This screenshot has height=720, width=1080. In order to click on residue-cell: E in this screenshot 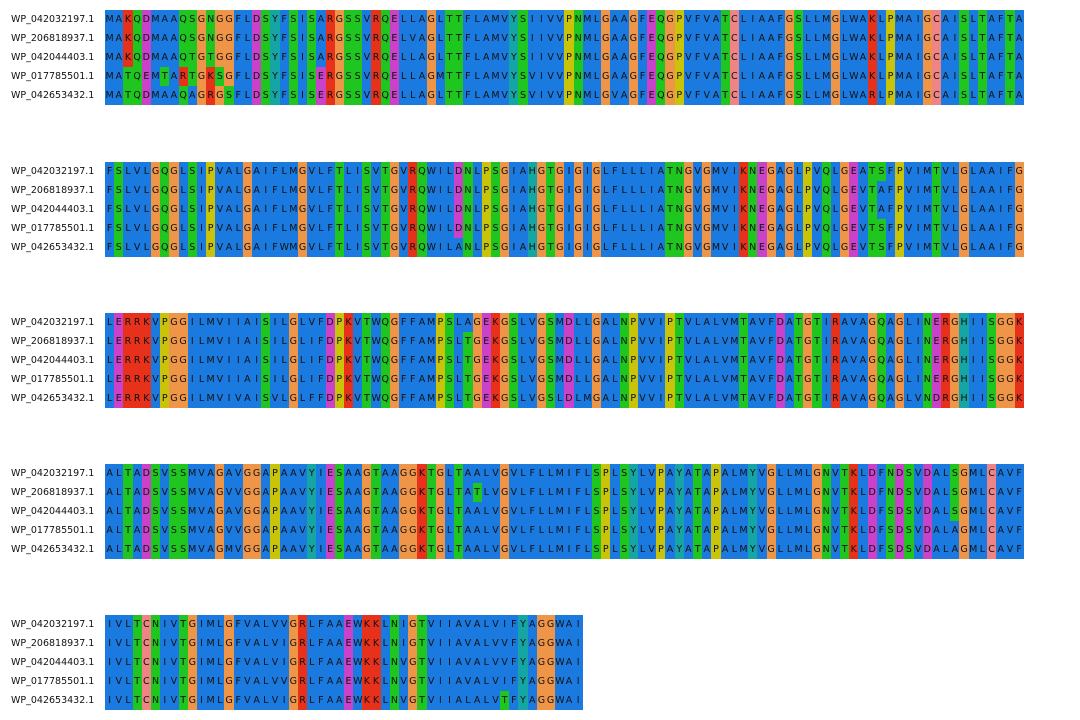, I will do `click(486, 360)`.